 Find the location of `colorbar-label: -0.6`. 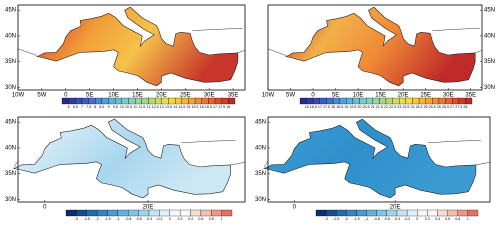

colorbar-label: -0.6 is located at coordinates (139, 219).